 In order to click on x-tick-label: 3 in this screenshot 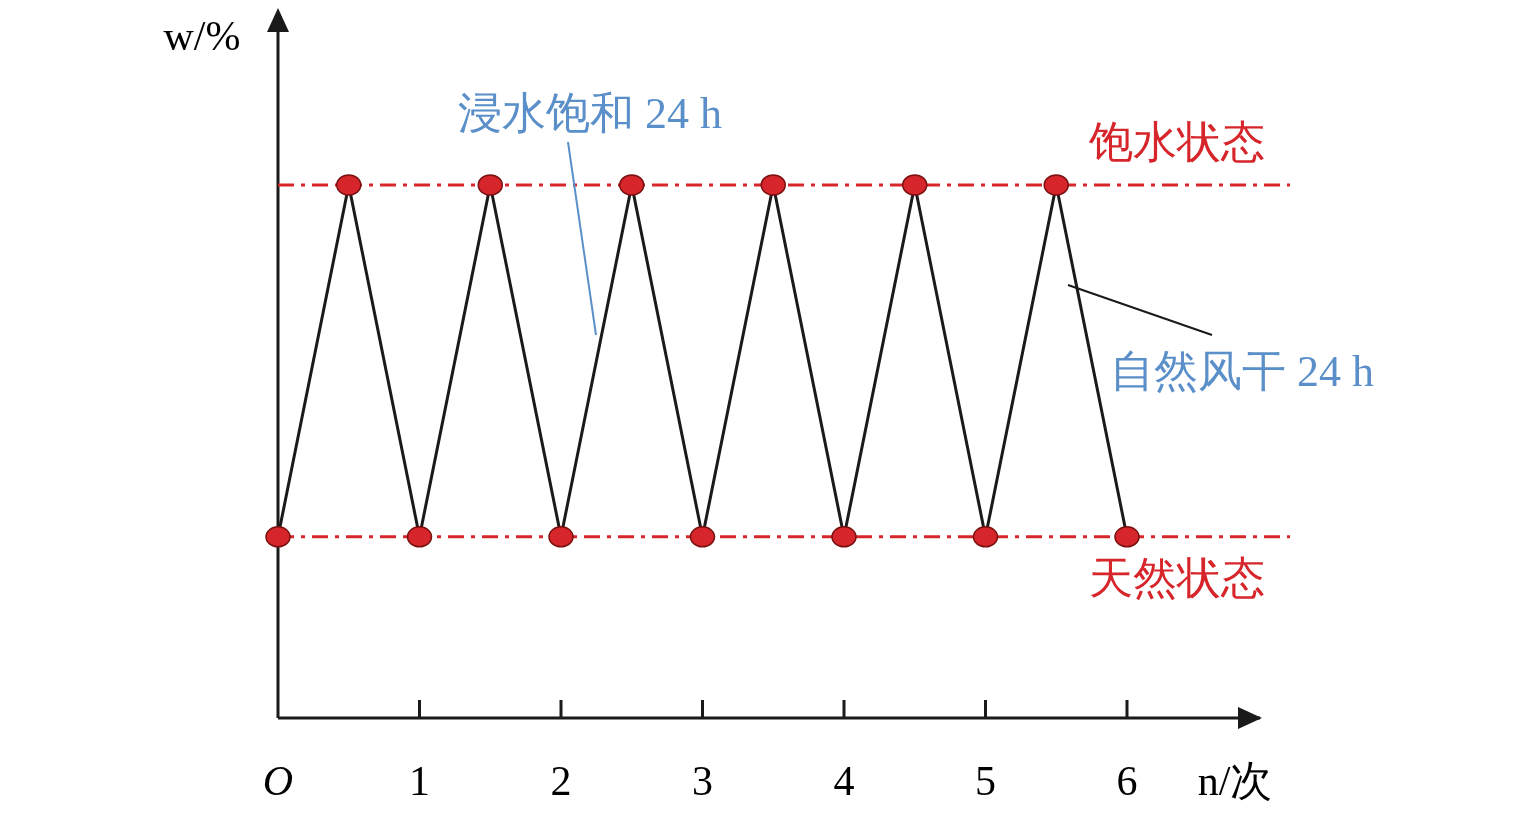, I will do `click(702, 781)`.